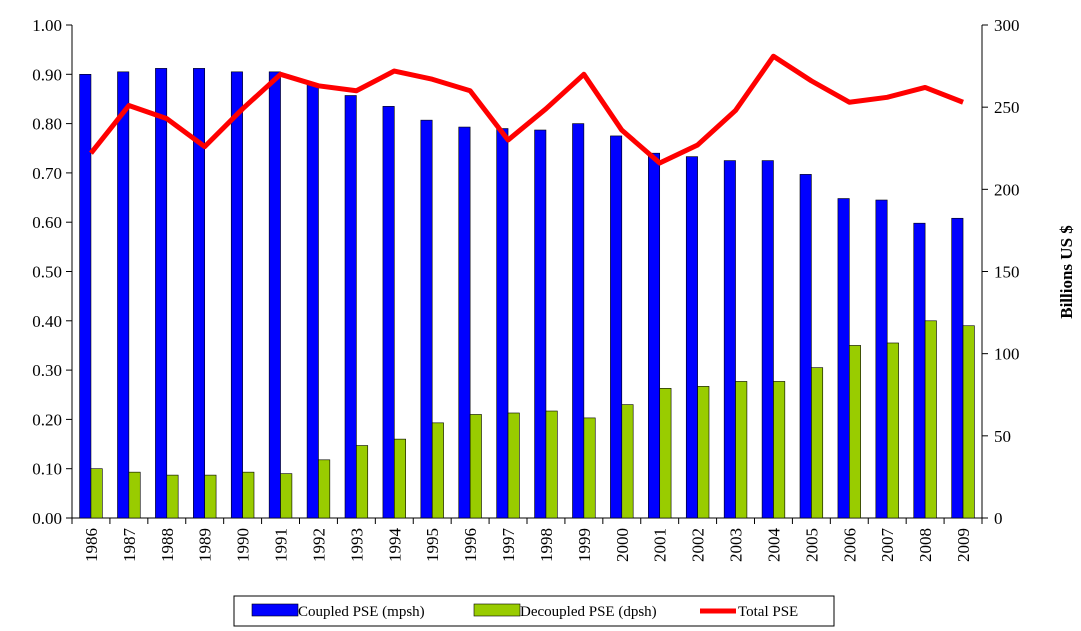  I want to click on x-tick-label: 1987, so click(129, 545).